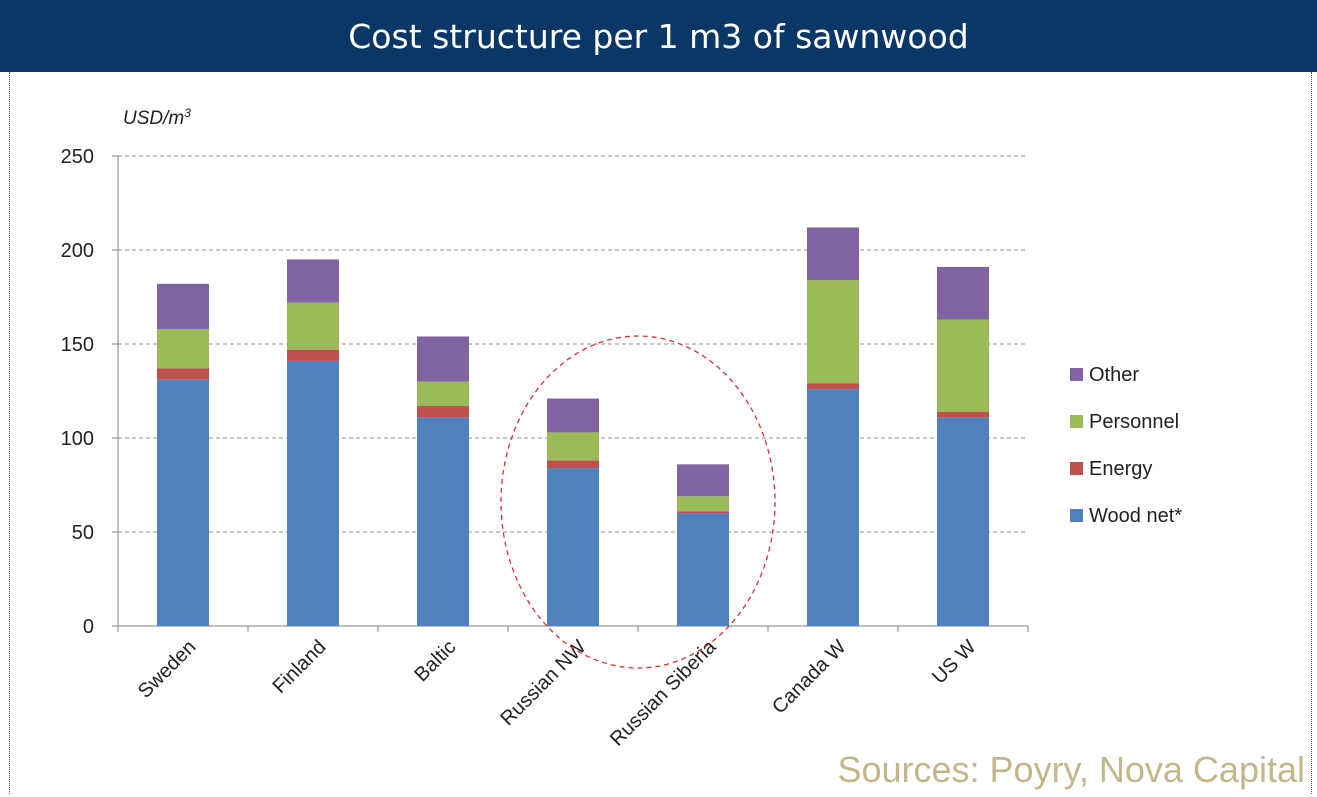 The width and height of the screenshot is (1317, 797). What do you see at coordinates (703, 504) in the screenshot?
I see `bar-personnel-russian-siberia` at bounding box center [703, 504].